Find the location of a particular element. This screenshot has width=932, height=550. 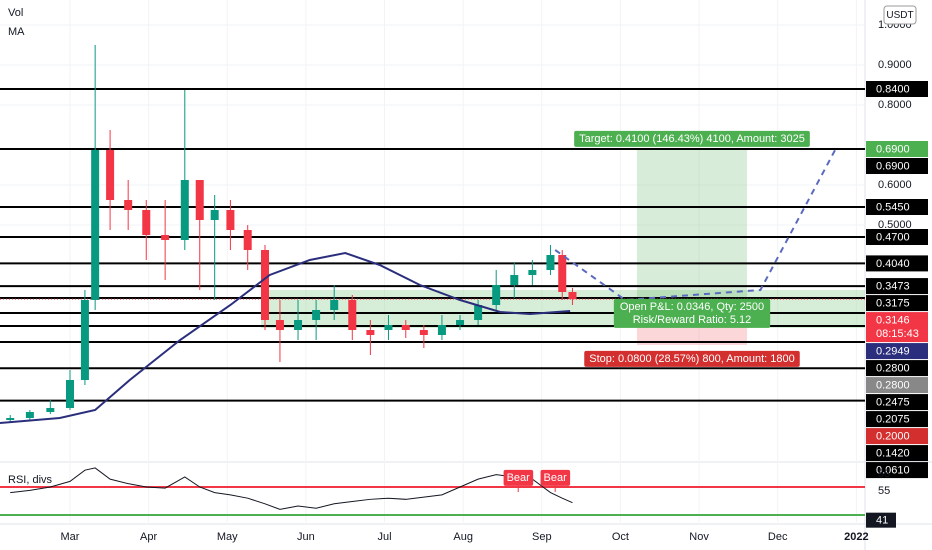

projection-path is located at coordinates (695, 225).